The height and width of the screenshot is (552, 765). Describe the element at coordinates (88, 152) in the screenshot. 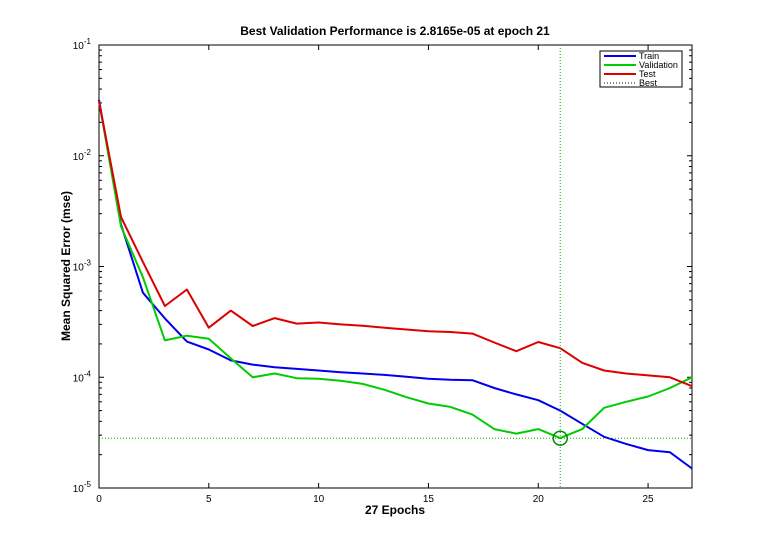

I see `y-tick-exponent: -2` at that location.